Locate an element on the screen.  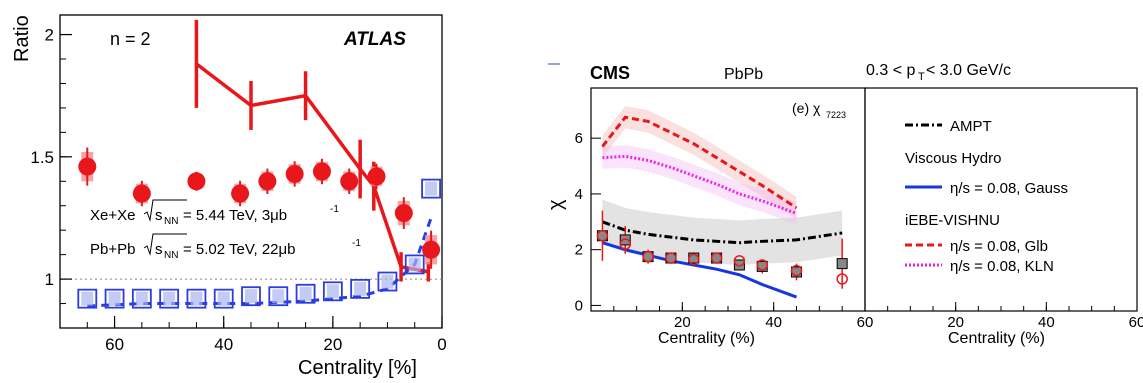
atlas-legend-2-sub: NN is located at coordinates (171, 255).